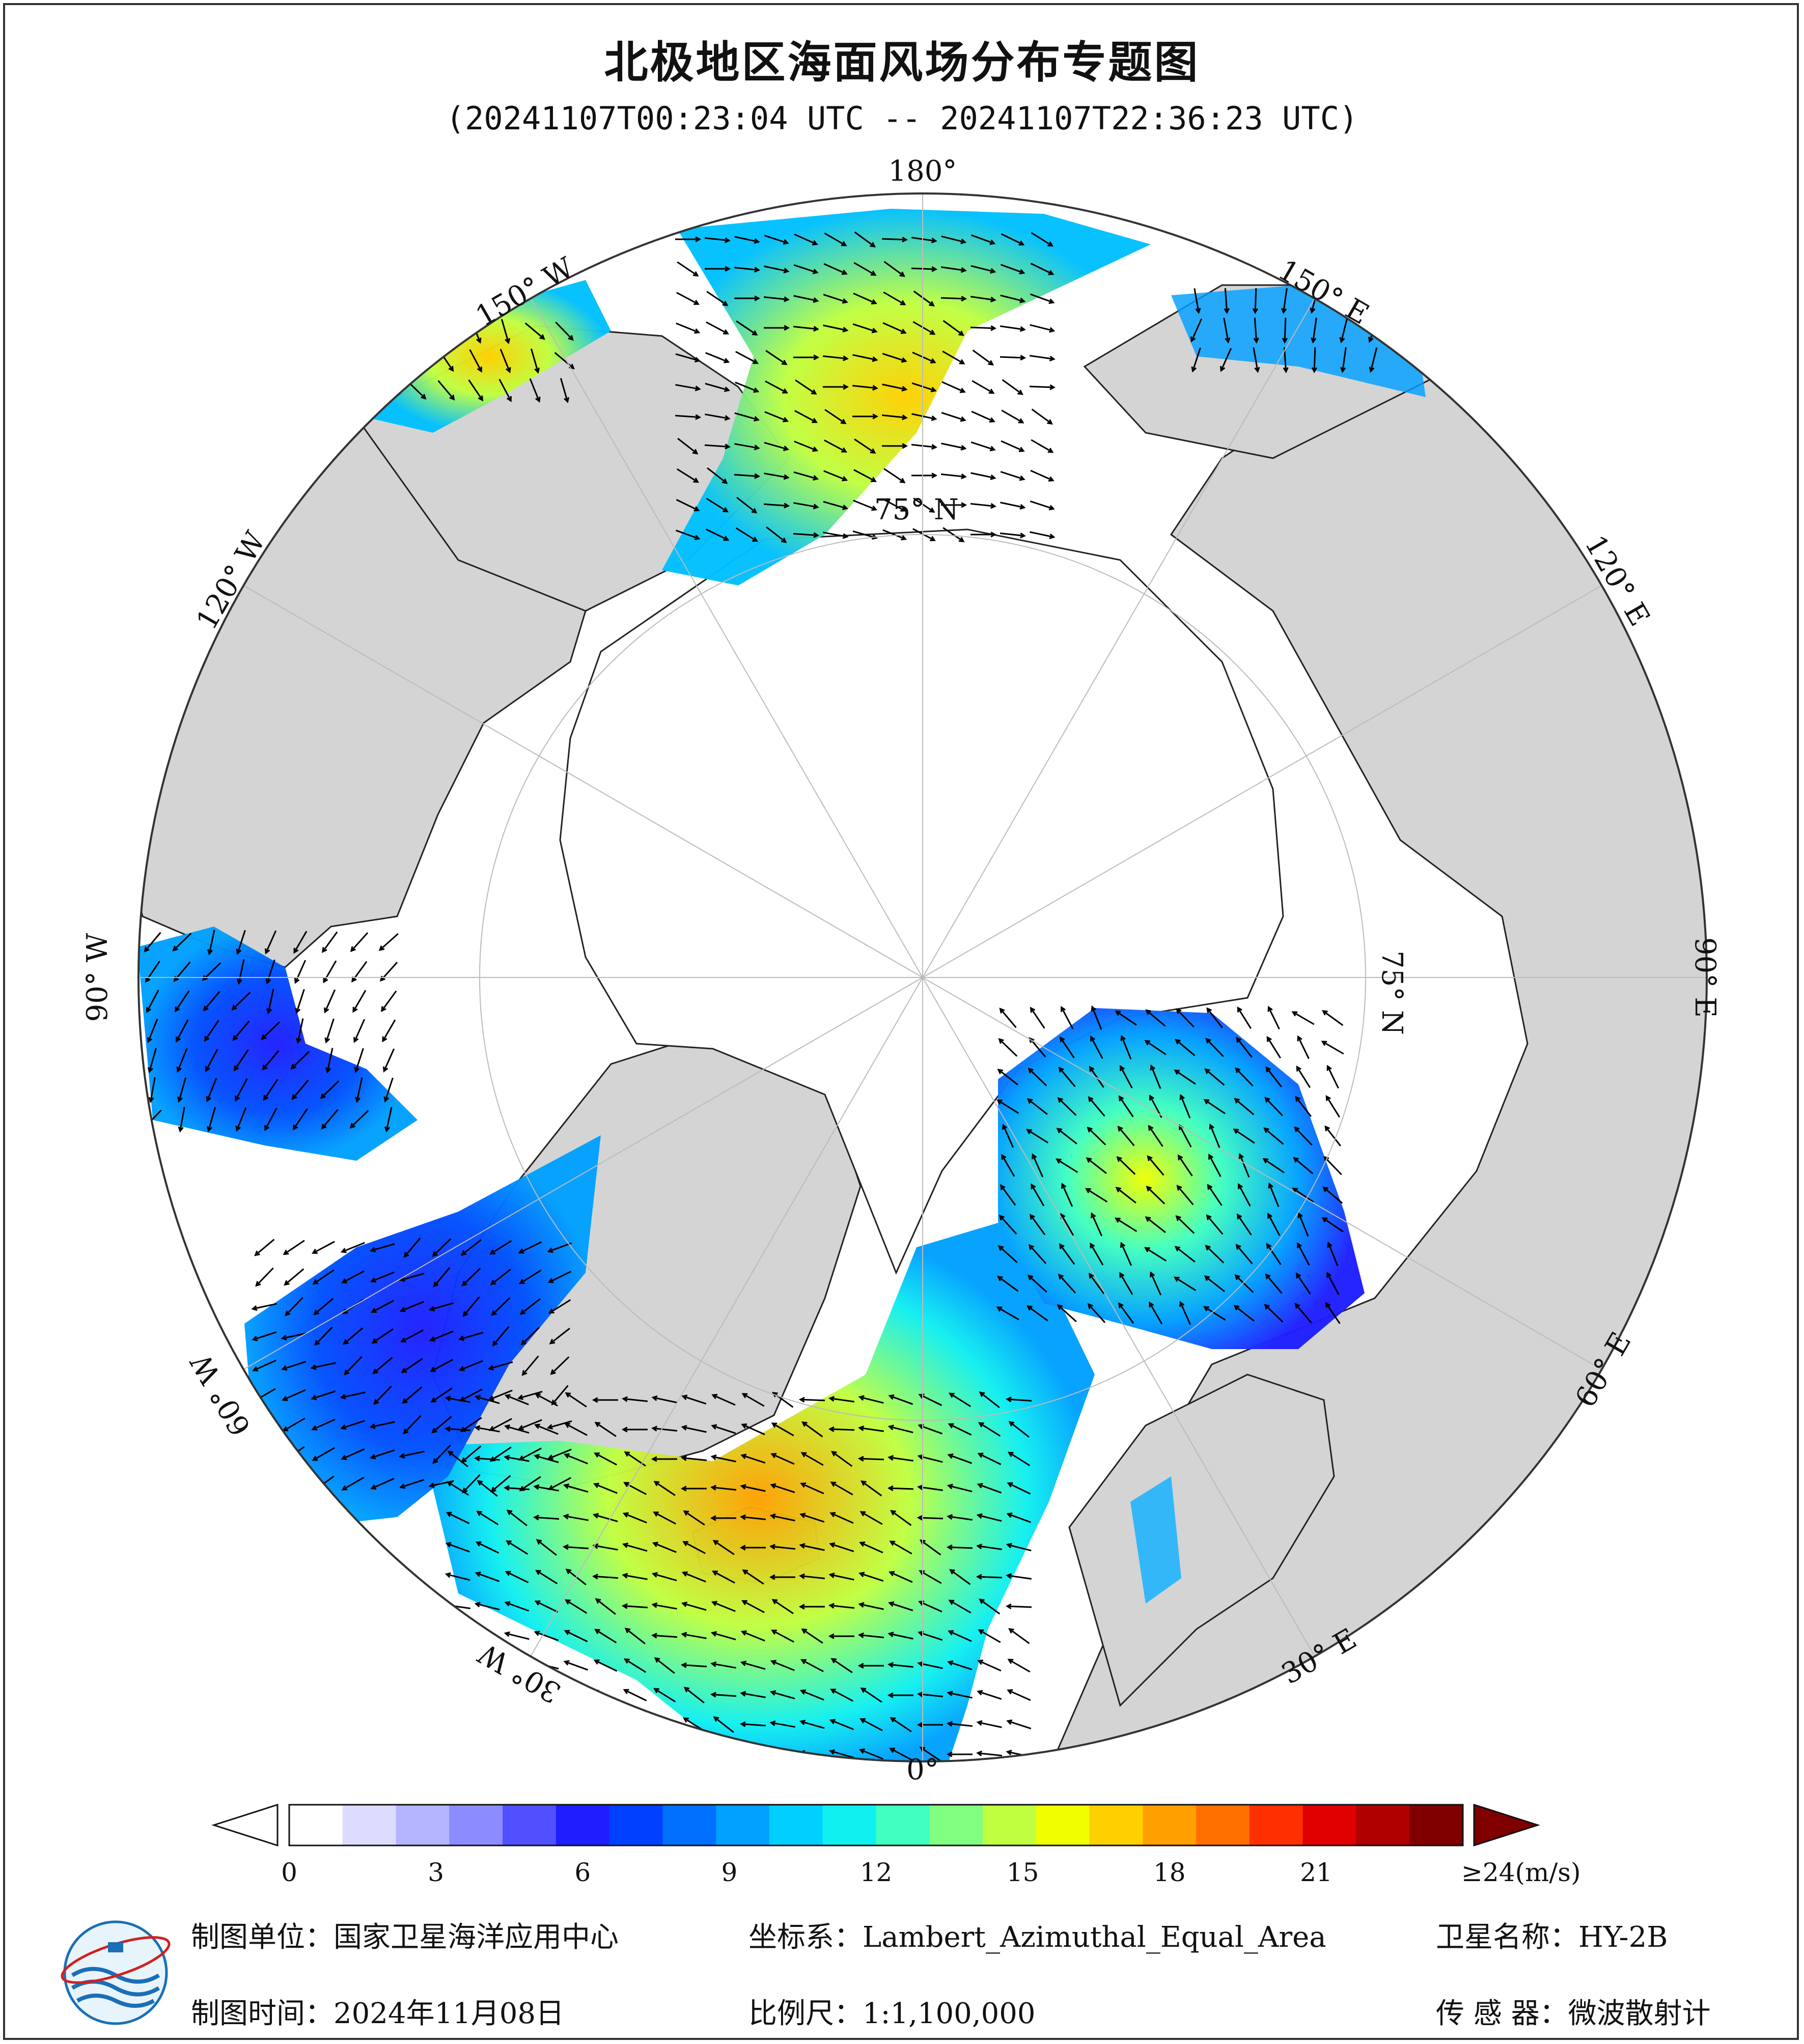  What do you see at coordinates (1155, 1540) in the screenshot?
I see `wind-zone-baltic` at bounding box center [1155, 1540].